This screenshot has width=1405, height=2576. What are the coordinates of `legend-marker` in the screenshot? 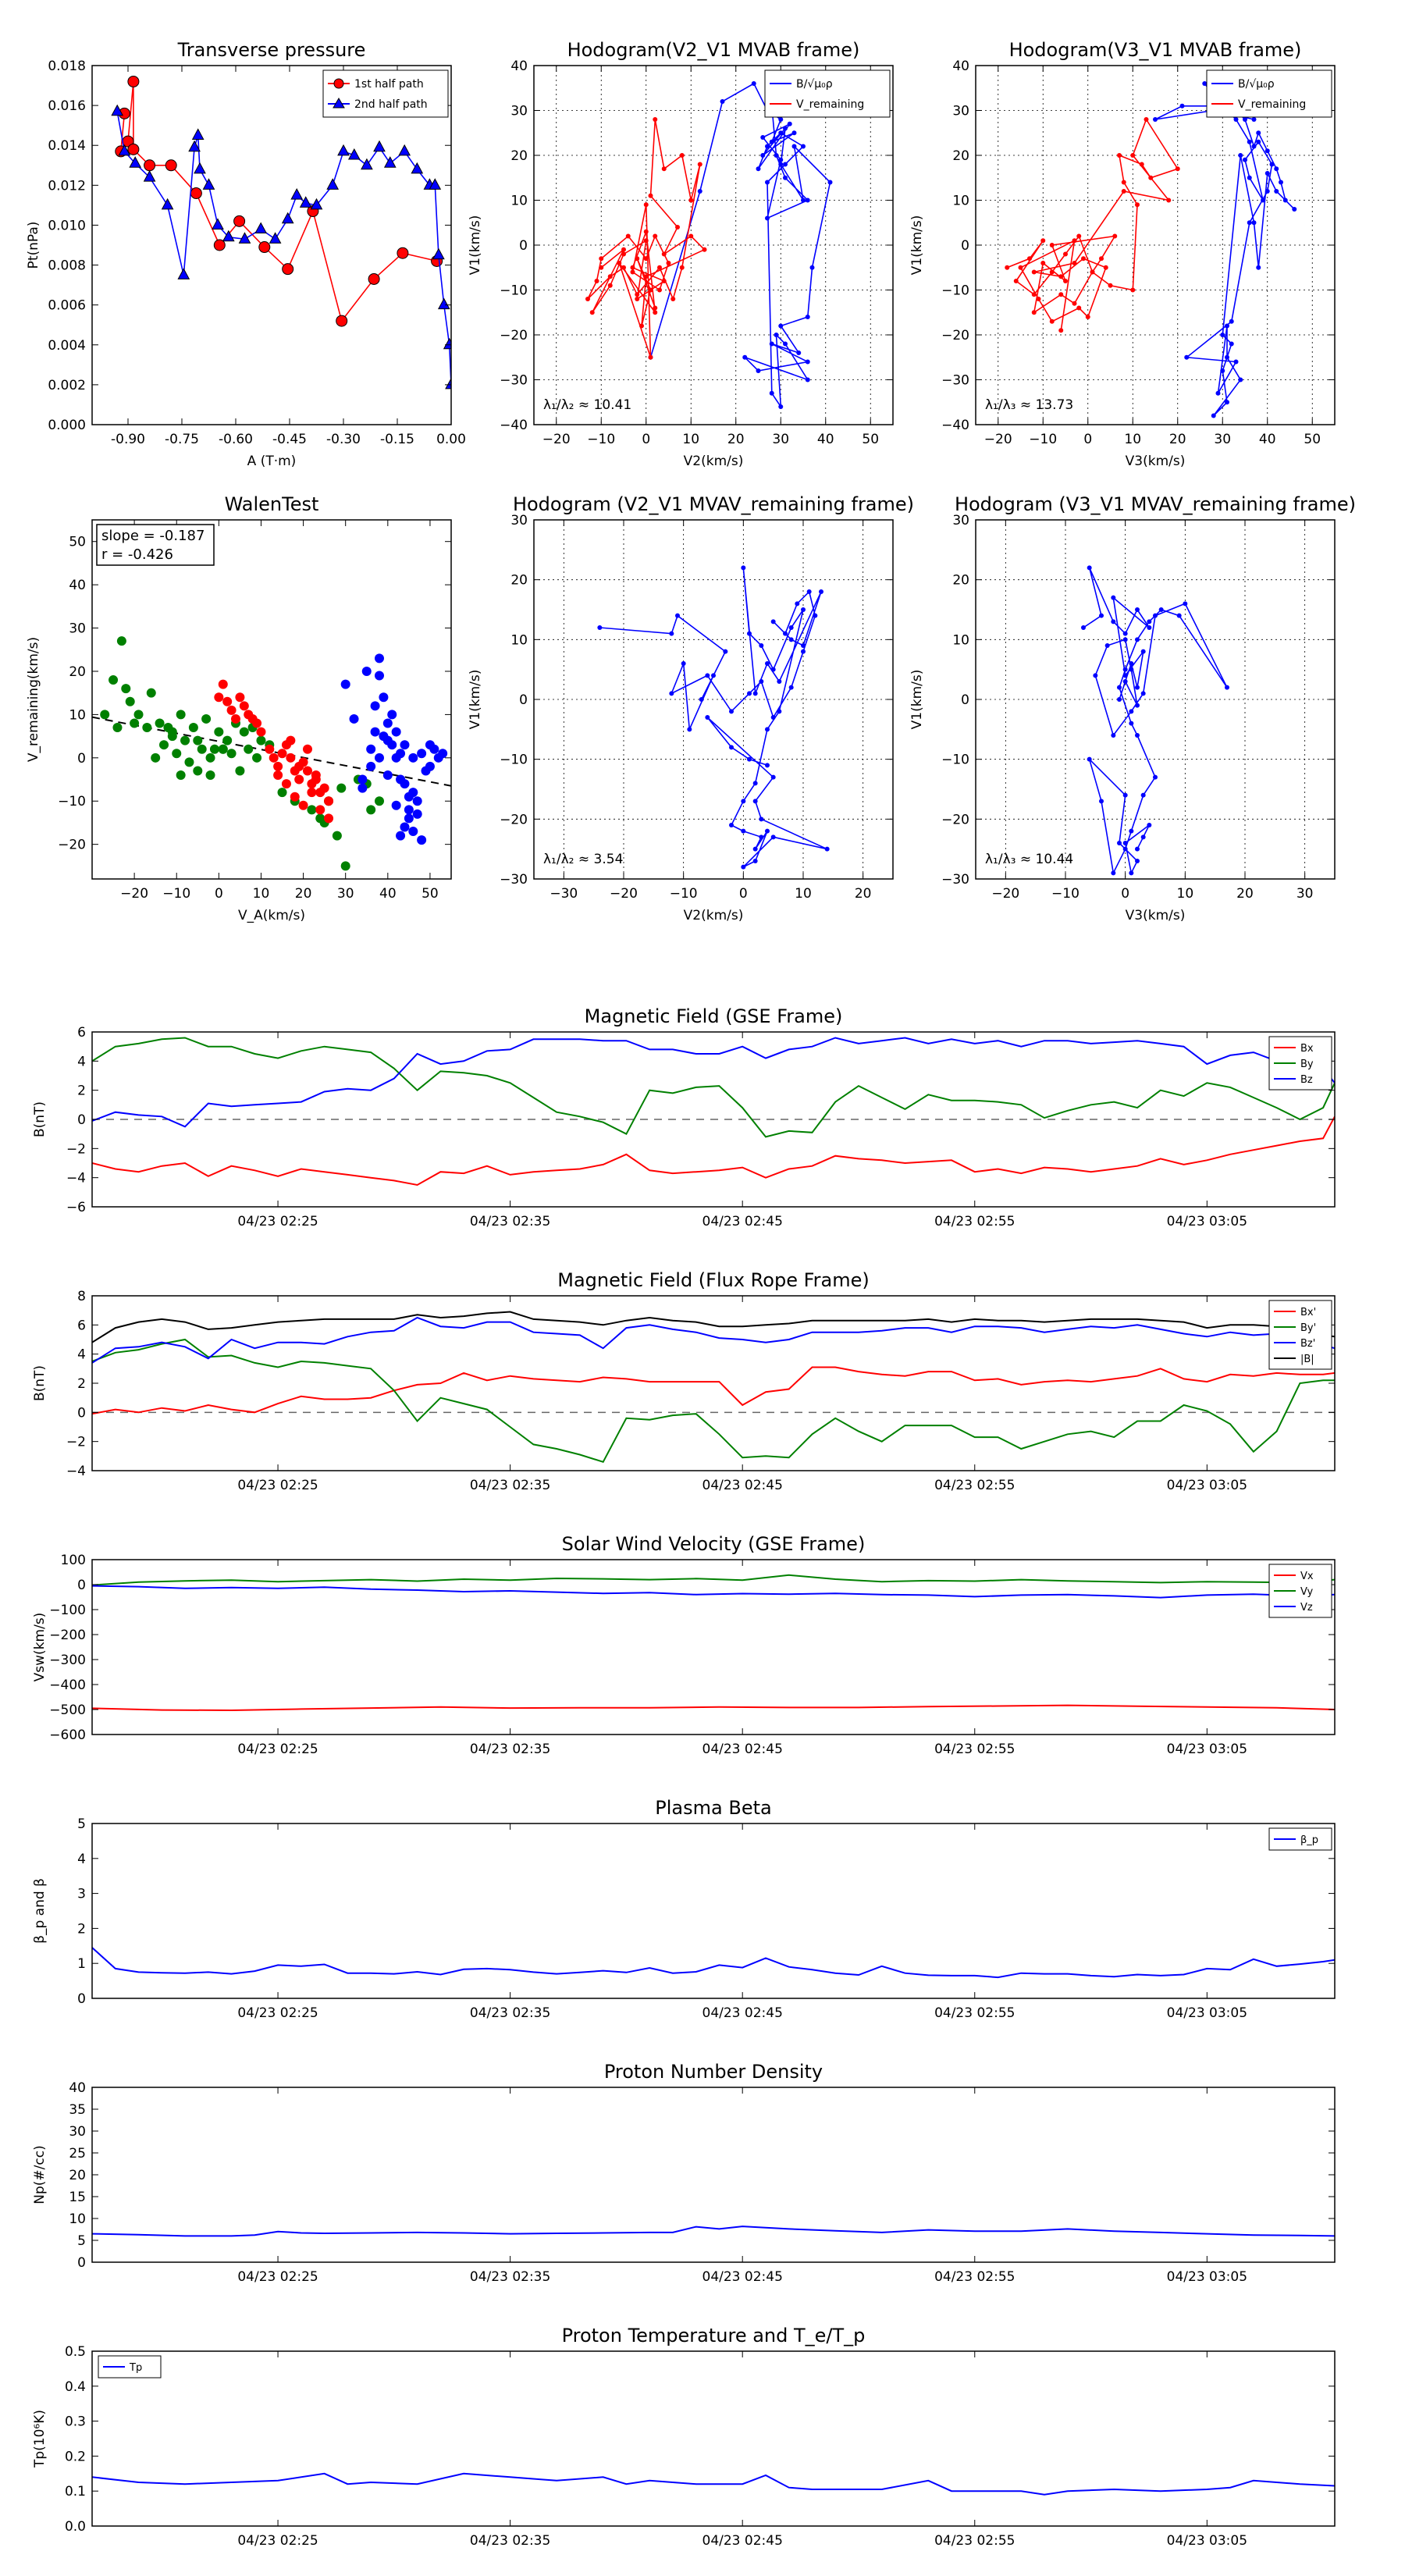 It's located at (339, 104).